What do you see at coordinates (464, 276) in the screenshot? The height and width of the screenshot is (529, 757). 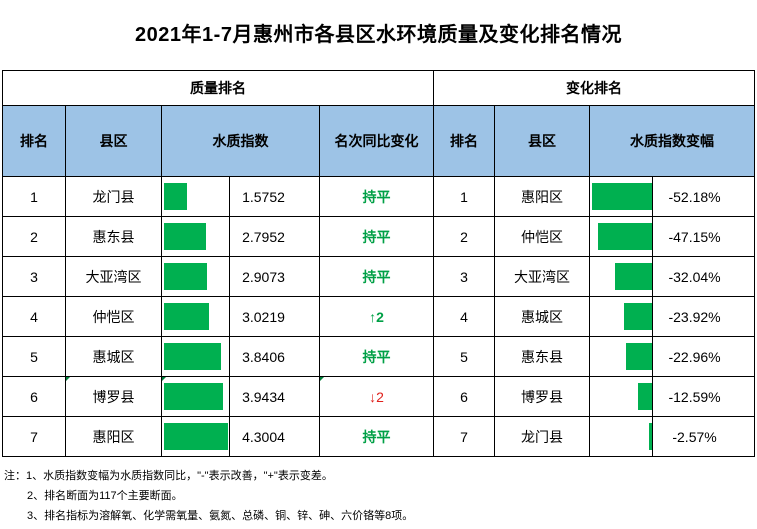 I see `rank2-cell: 3` at bounding box center [464, 276].